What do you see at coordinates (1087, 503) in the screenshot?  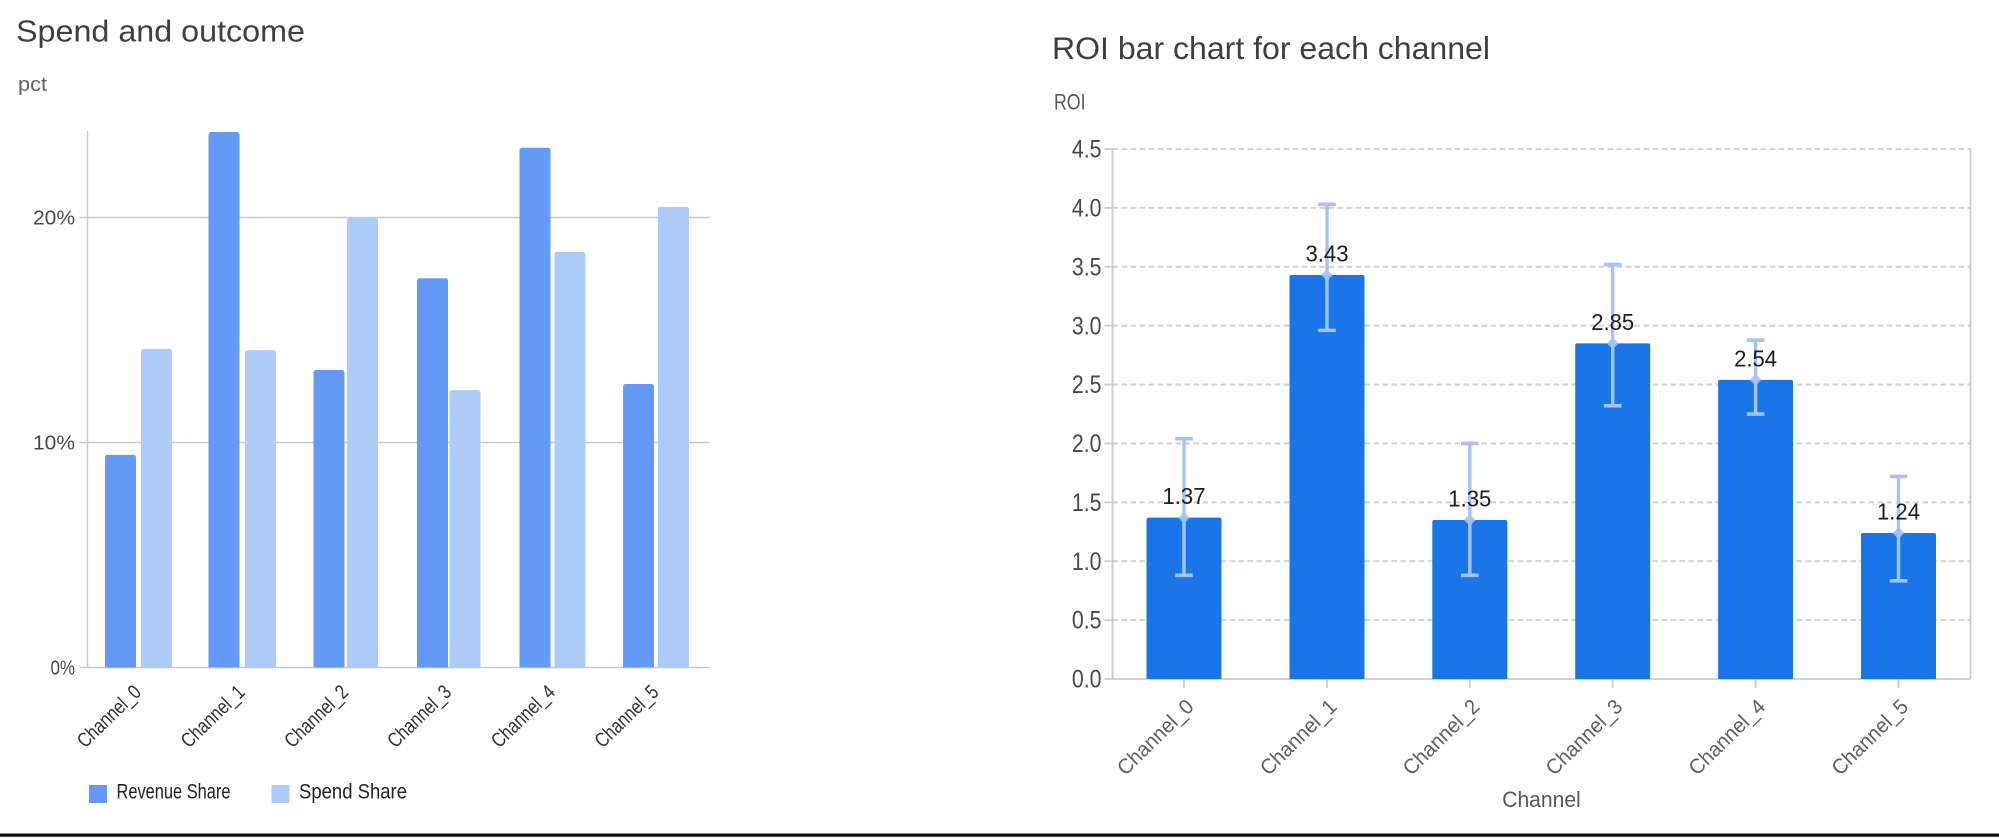 I see `svg-text: 1.5` at bounding box center [1087, 503].